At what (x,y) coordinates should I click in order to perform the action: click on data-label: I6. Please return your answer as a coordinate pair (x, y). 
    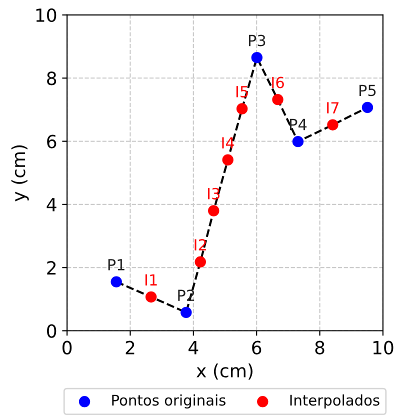
    Looking at the image, I should click on (278, 82).